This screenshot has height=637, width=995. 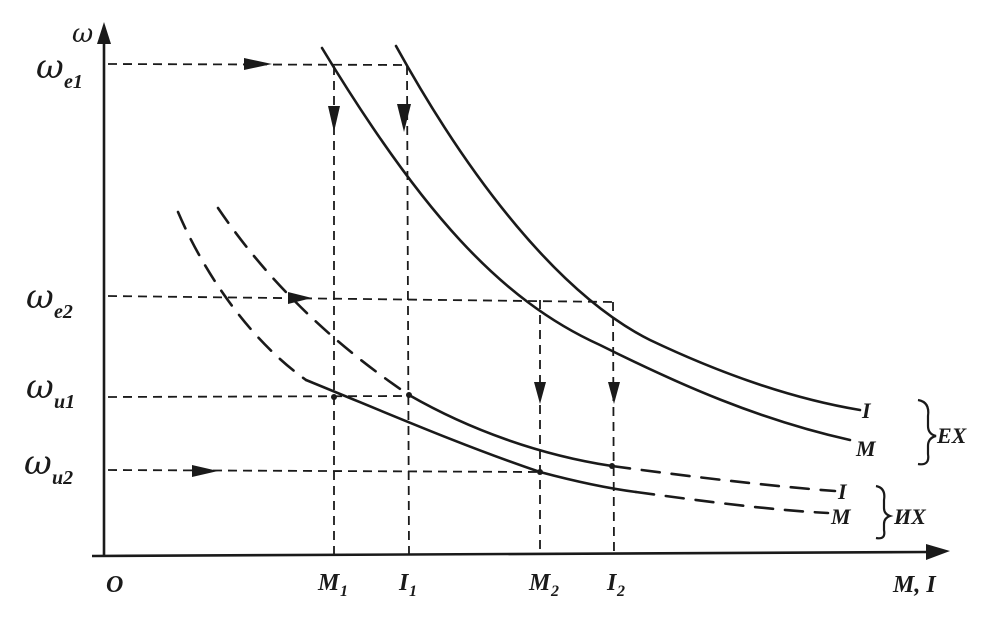 I want to click on x-tick-i1: I 1, so click(x=407, y=585).